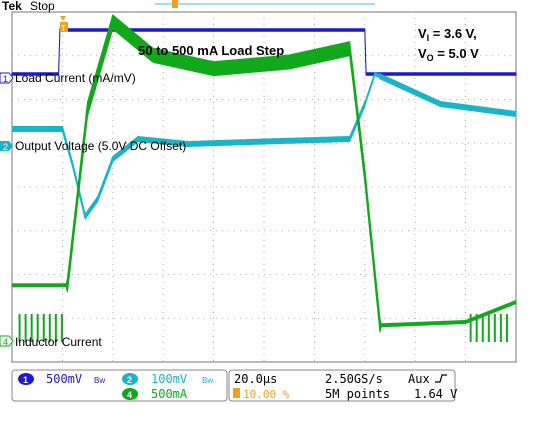 Image resolution: width=533 pixels, height=421 pixels. I want to click on svg-text: 500mV, so click(64, 379).